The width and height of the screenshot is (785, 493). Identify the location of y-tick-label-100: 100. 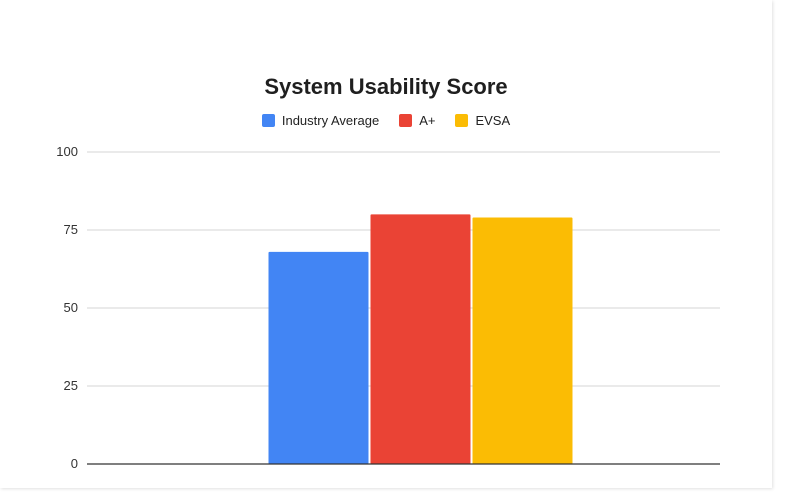
(67, 151).